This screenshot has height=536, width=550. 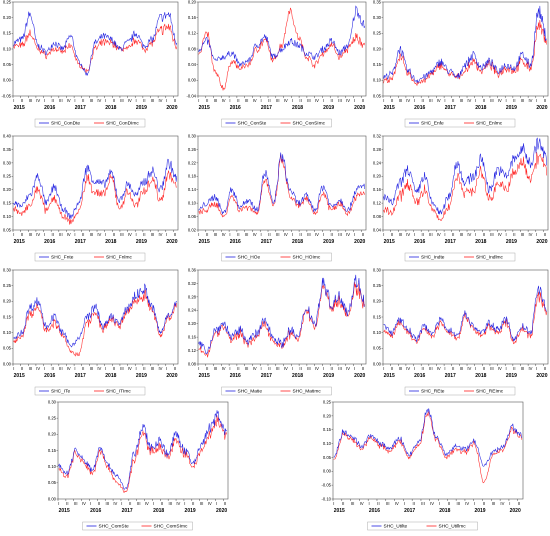 I want to click on y-tick-label: 0.28, so click(x=377, y=149).